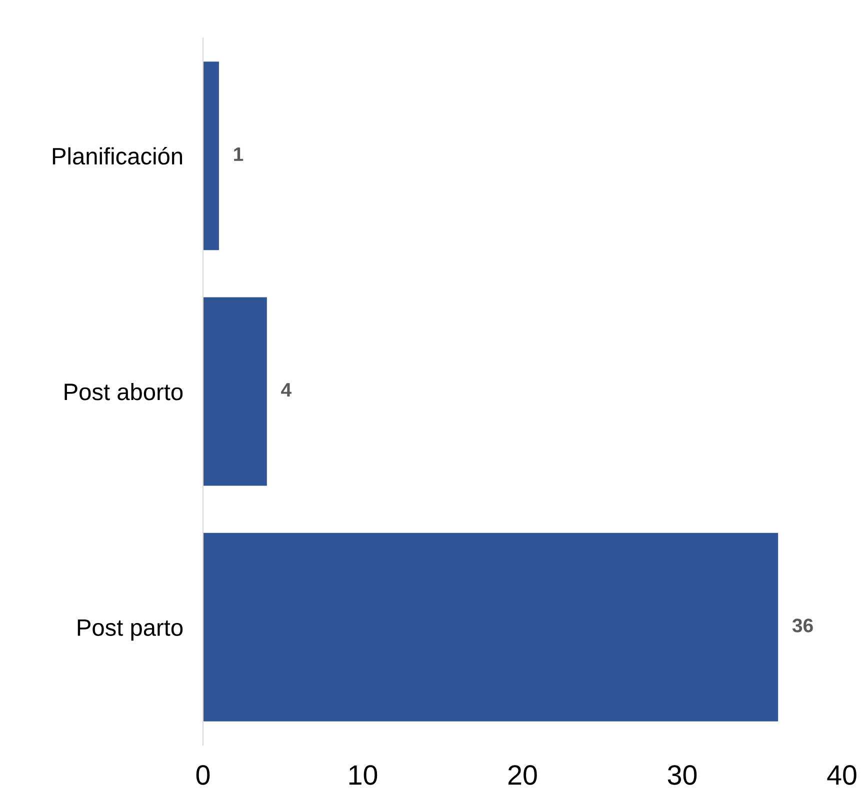  What do you see at coordinates (363, 775) in the screenshot?
I see `x-tick-label: 10` at bounding box center [363, 775].